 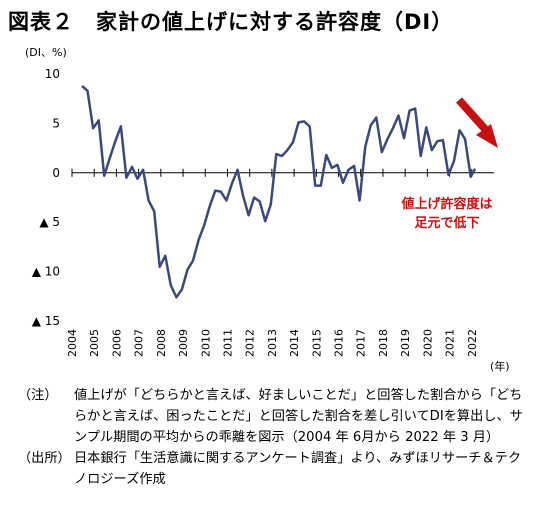 What do you see at coordinates (46, 321) in the screenshot?
I see `y-tick-label: ▲ 15` at bounding box center [46, 321].